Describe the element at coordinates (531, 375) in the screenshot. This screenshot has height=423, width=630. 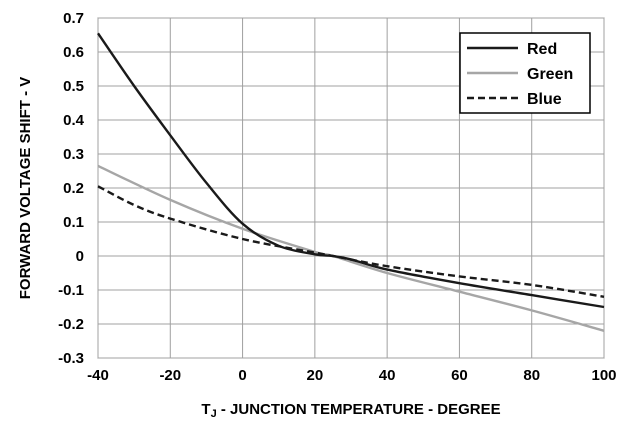
I see `x-tick-label: 80` at that location.